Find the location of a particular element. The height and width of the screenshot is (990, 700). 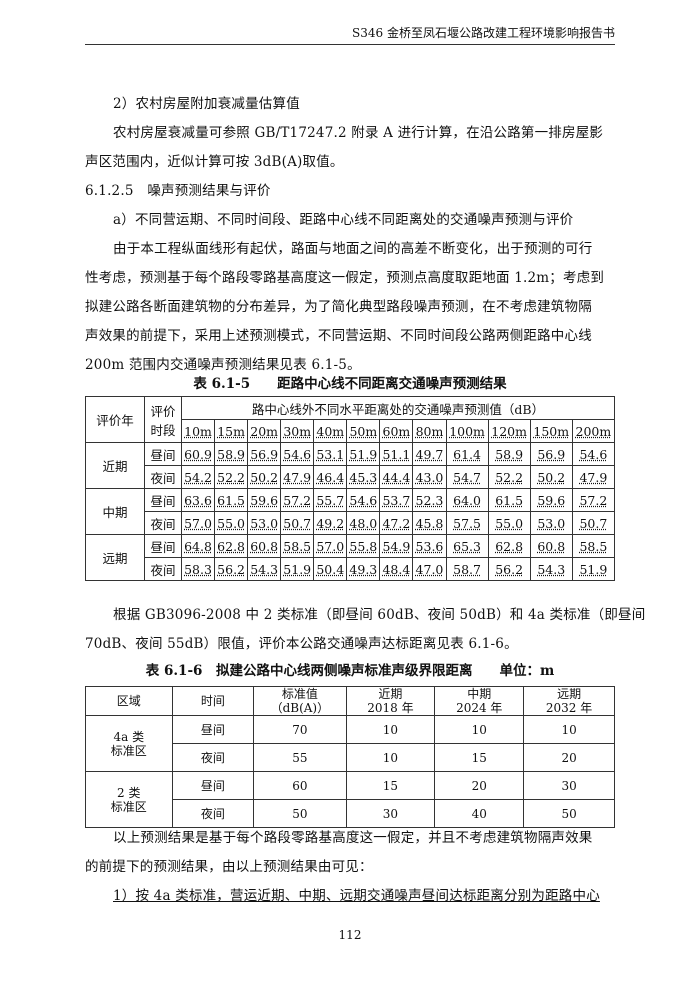

header-cell: 路中心线外不同水平距离处的交通噪声预测值（dB） is located at coordinates (398, 408).